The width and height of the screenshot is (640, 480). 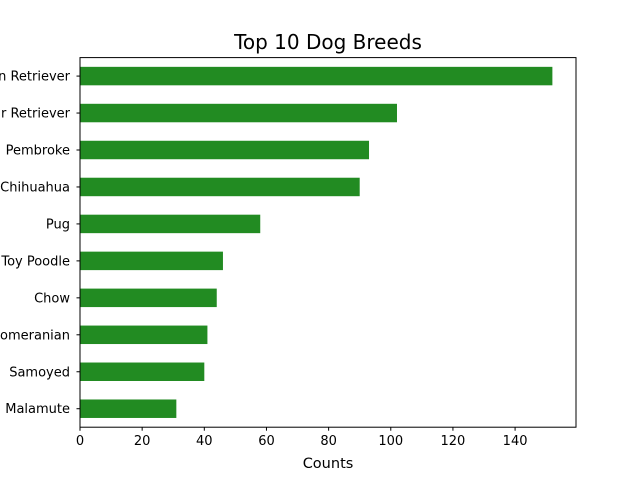 I want to click on x-tick-label: 140, so click(x=515, y=441).